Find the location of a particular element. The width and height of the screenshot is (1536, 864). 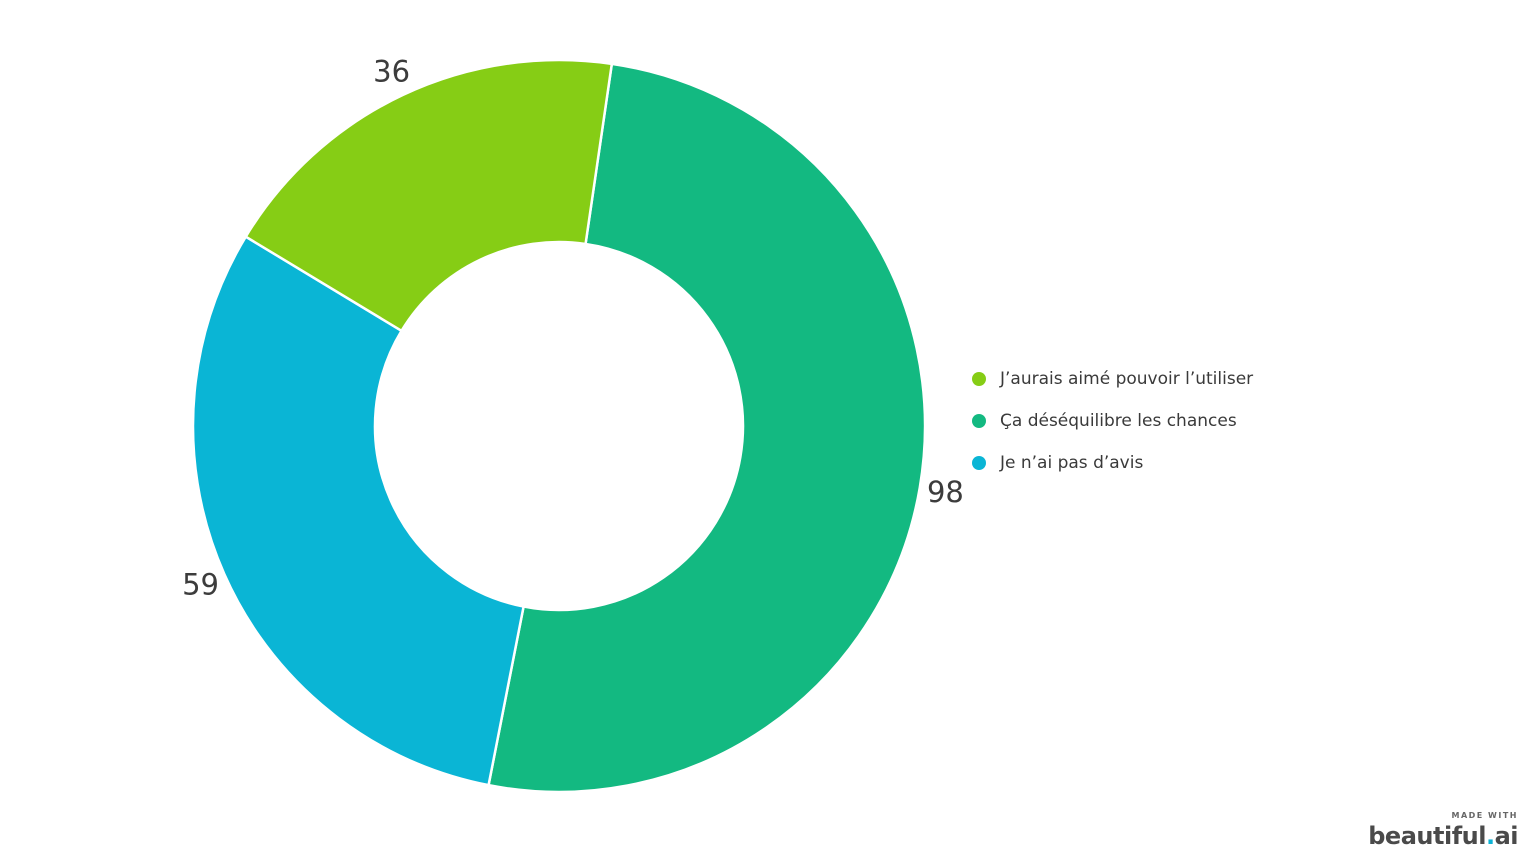

brand-suffix: ai is located at coordinates (1506, 836).